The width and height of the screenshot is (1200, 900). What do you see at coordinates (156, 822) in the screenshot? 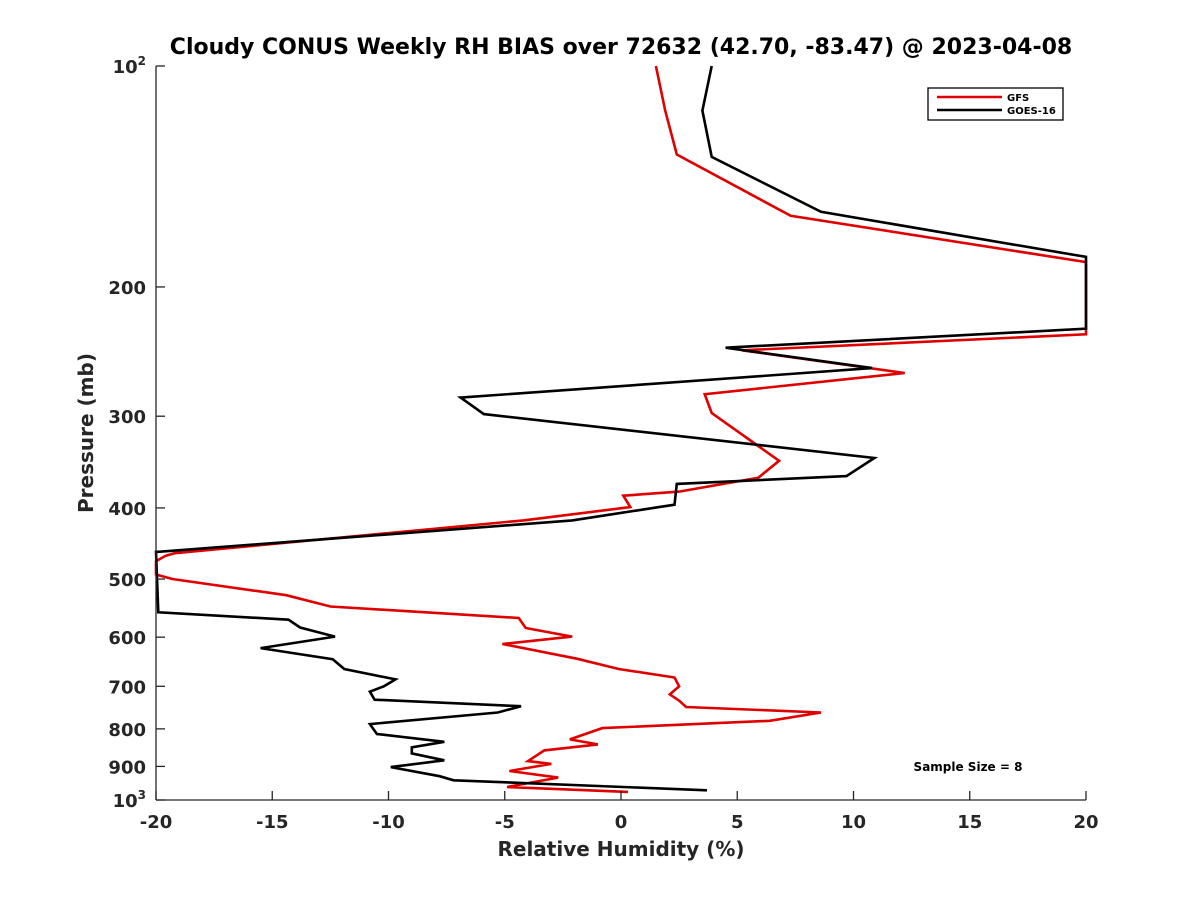
I see `x-tick-label: -20` at bounding box center [156, 822].